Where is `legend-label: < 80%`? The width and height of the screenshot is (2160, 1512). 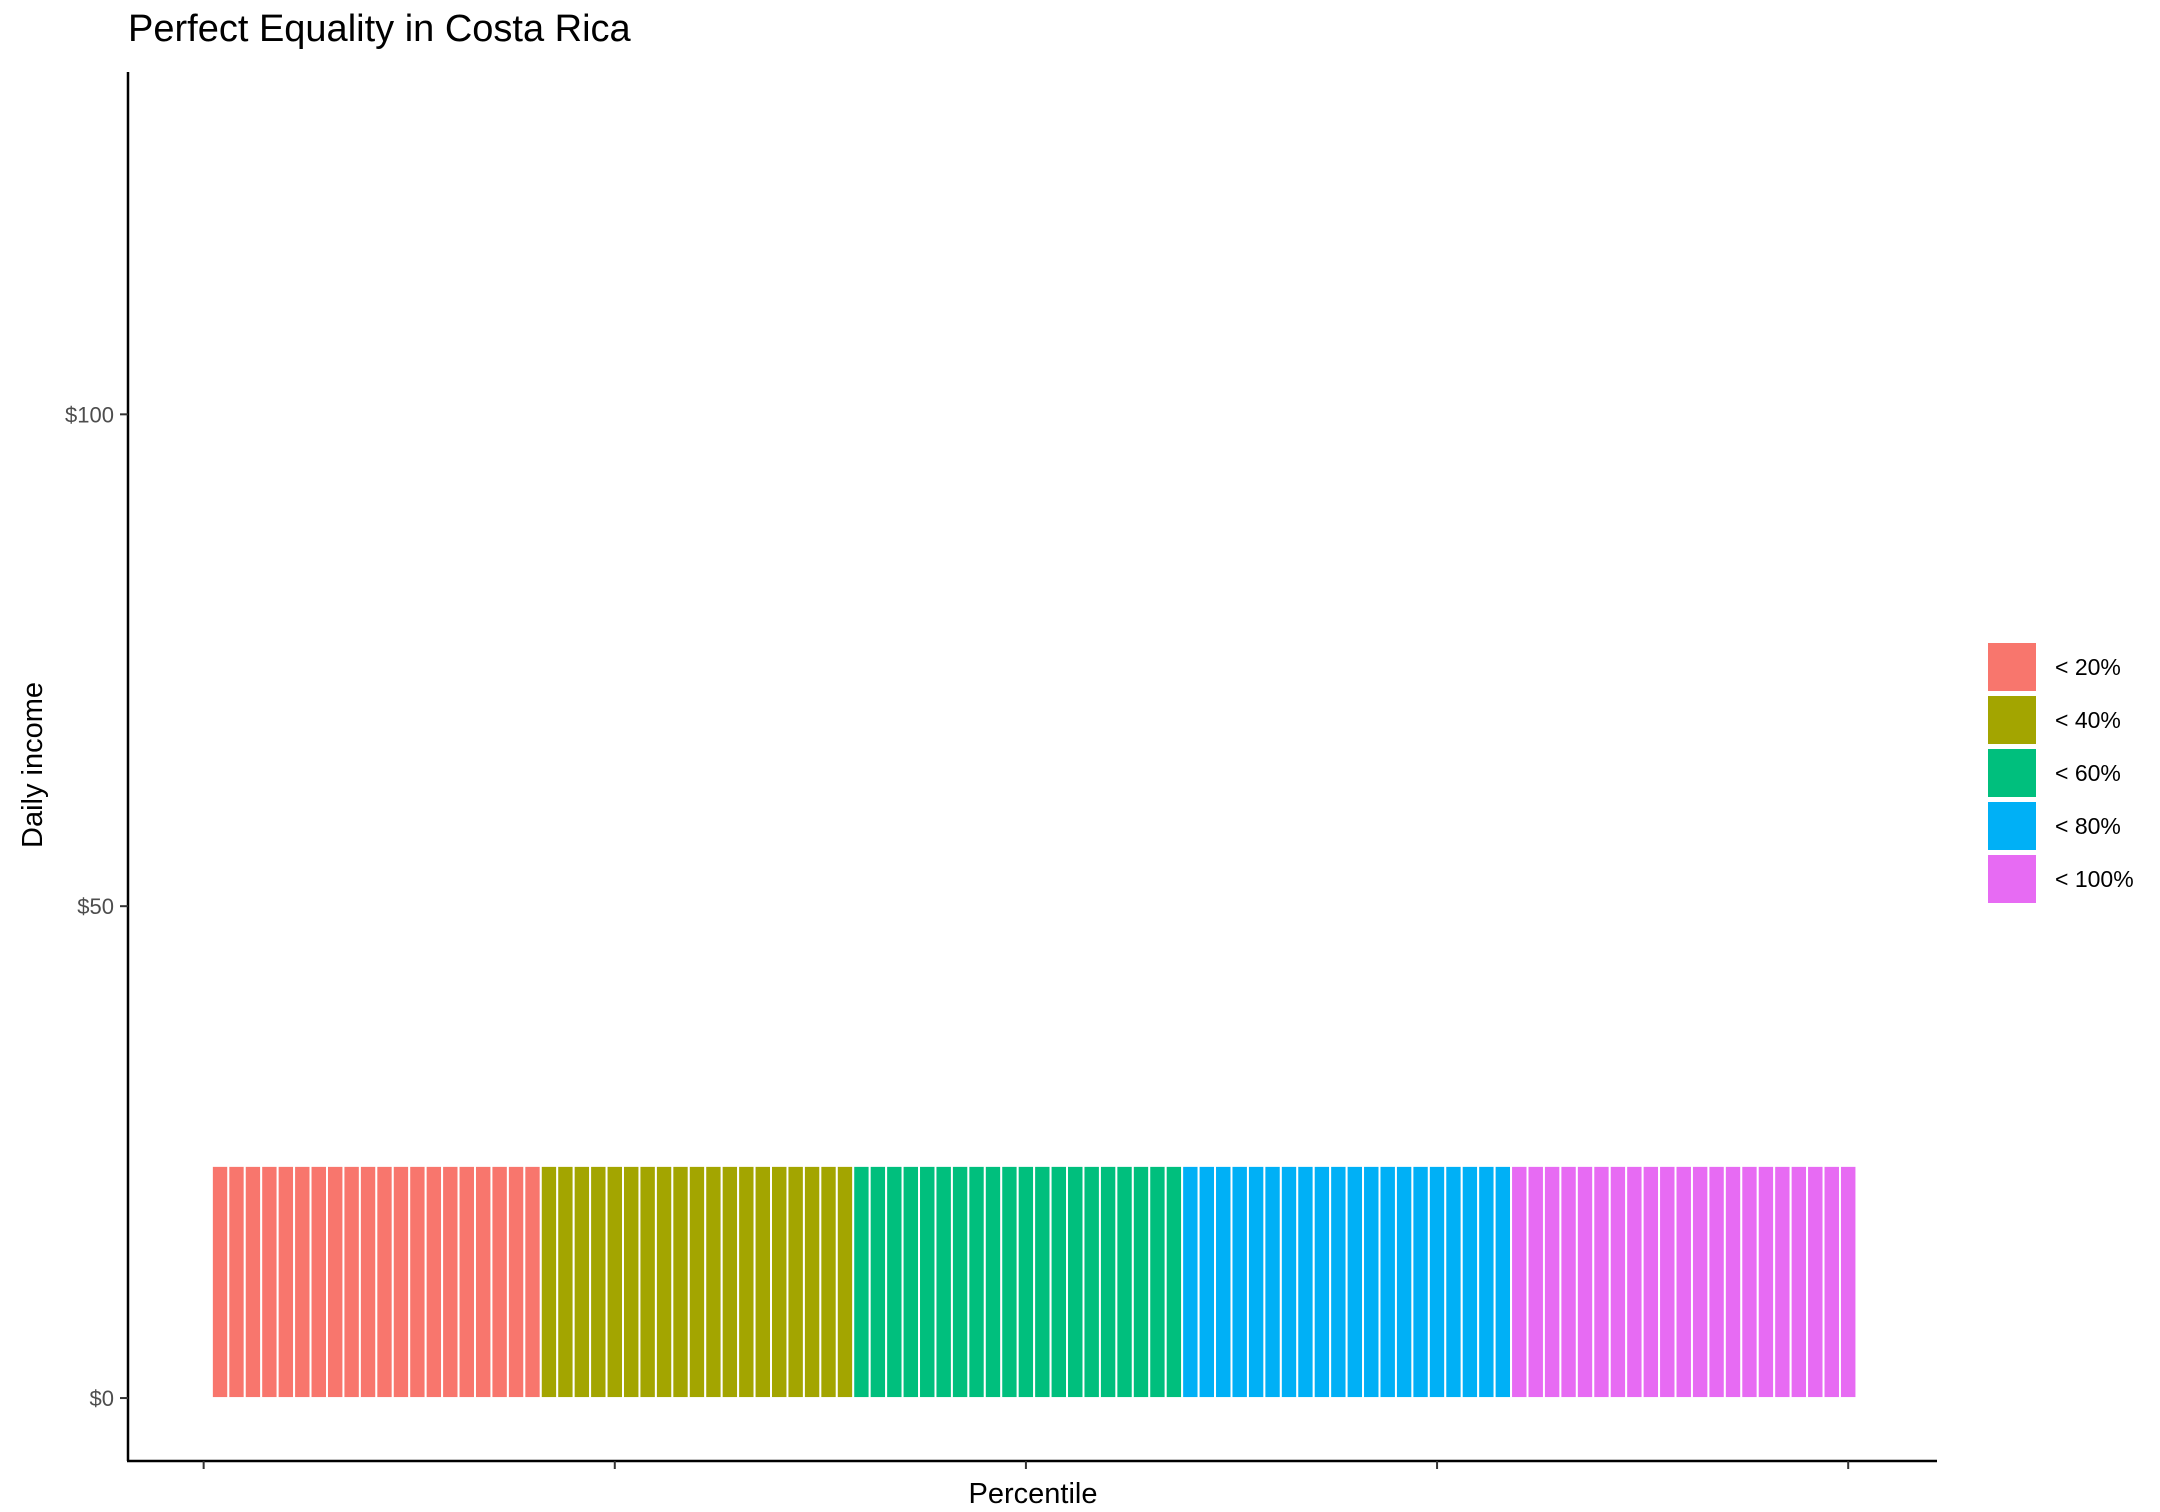 legend-label: < 80% is located at coordinates (2088, 826).